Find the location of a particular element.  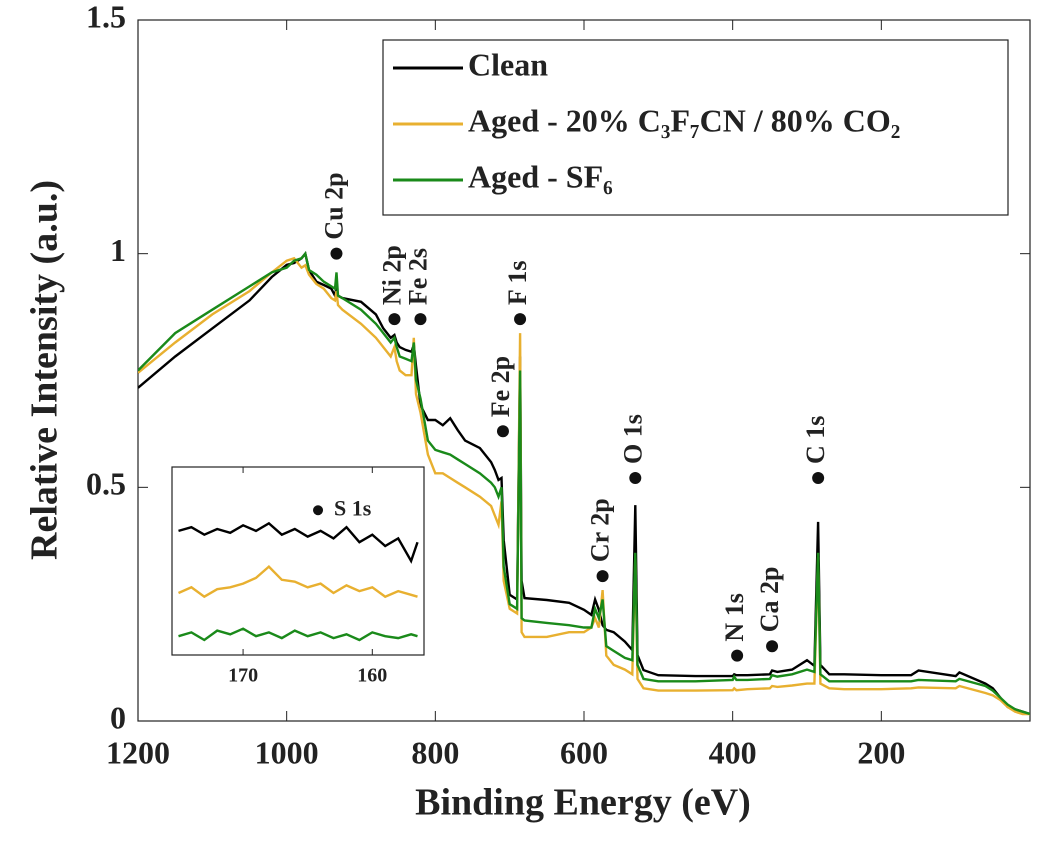

y-axis-label: Relative Intensity (a.u.) is located at coordinates (45, 370).